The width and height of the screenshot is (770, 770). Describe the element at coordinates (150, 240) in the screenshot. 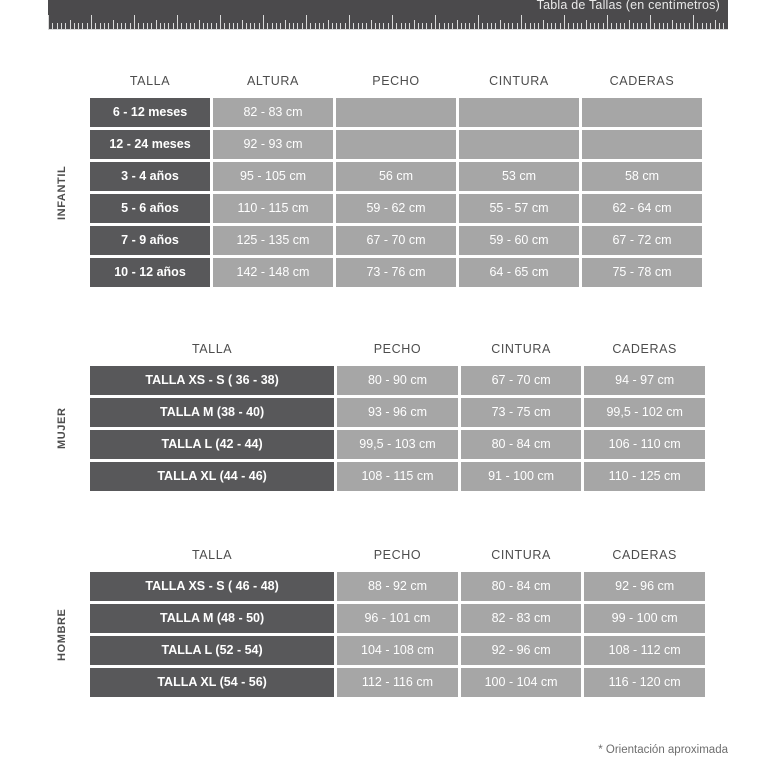

I see `cell-talla: 7 - 9 años` at that location.